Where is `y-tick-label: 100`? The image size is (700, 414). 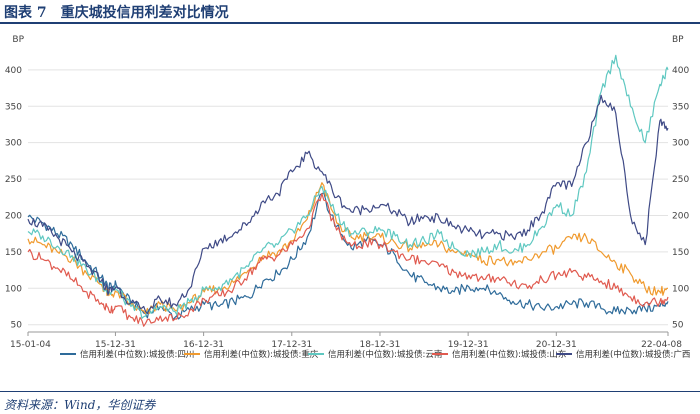 y-tick-label: 100 is located at coordinates (13, 289).